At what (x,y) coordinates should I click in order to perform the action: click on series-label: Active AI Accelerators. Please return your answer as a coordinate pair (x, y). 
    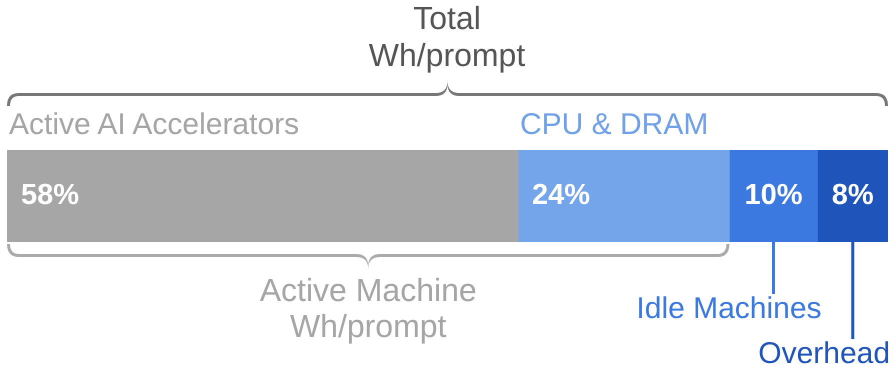
    Looking at the image, I should click on (154, 125).